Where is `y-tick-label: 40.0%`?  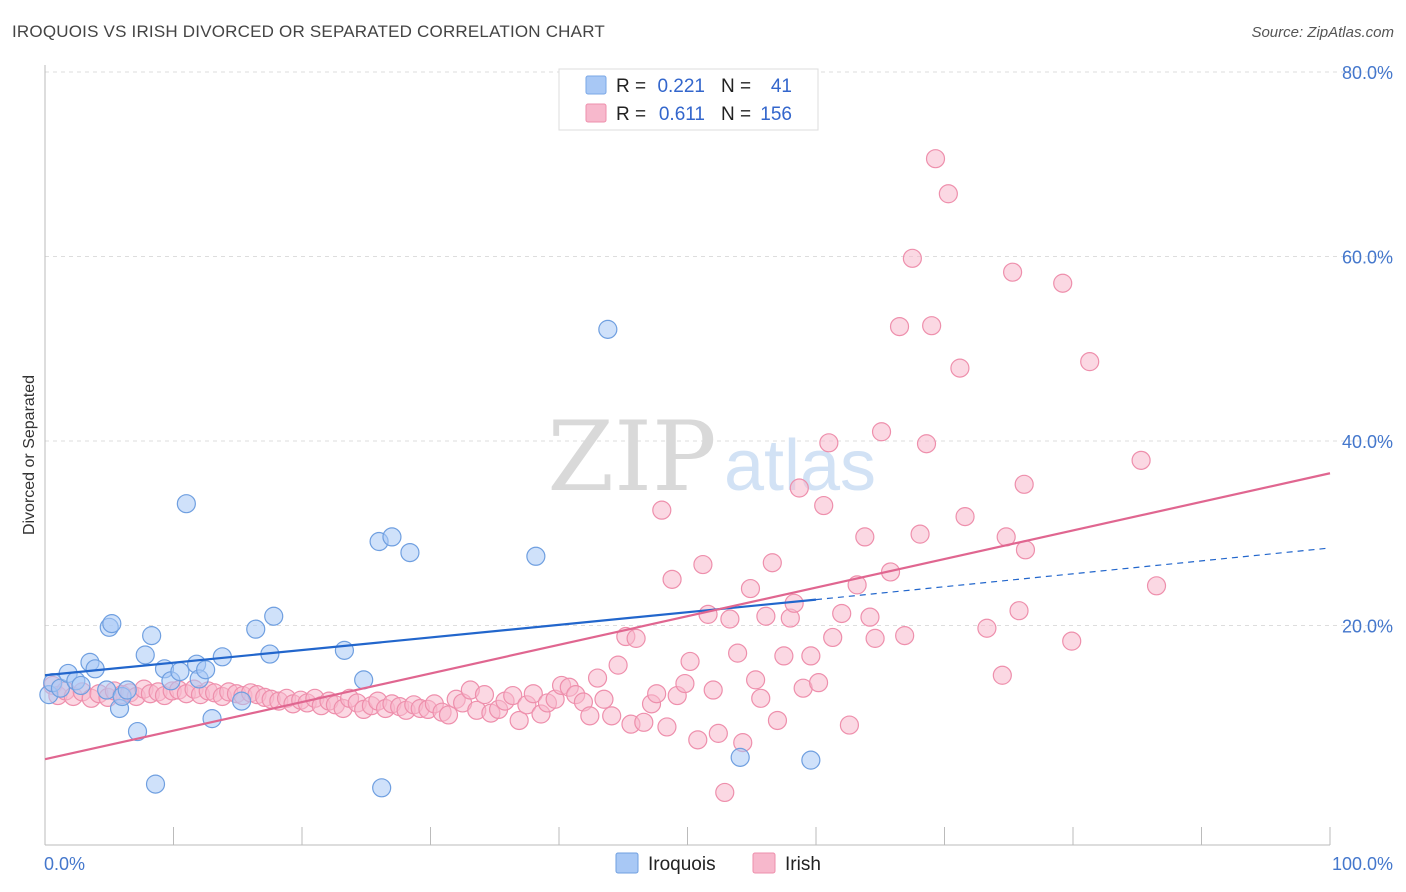
y-tick-label: 40.0% is located at coordinates (1367, 442).